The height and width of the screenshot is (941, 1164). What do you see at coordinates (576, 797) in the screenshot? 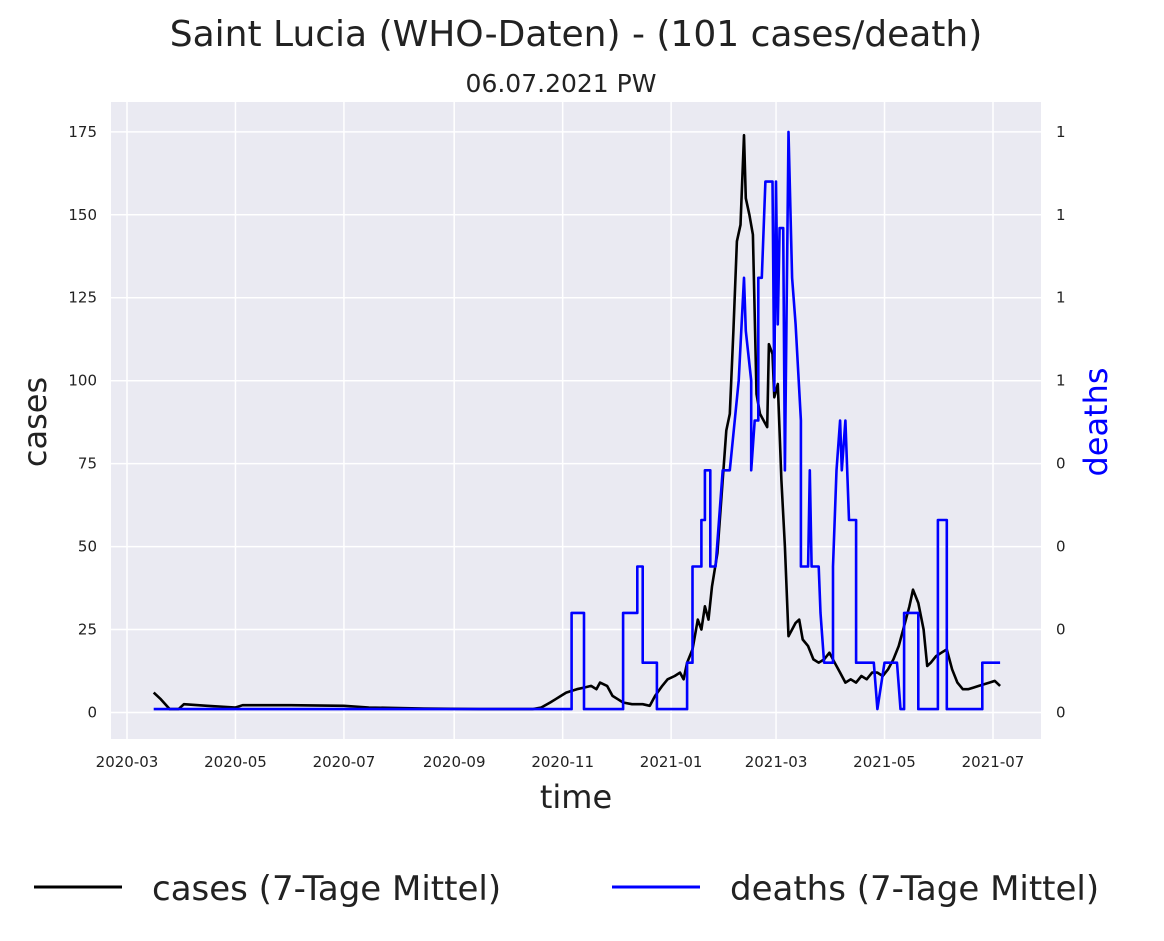
I see `x-axis-label: time` at bounding box center [576, 797].